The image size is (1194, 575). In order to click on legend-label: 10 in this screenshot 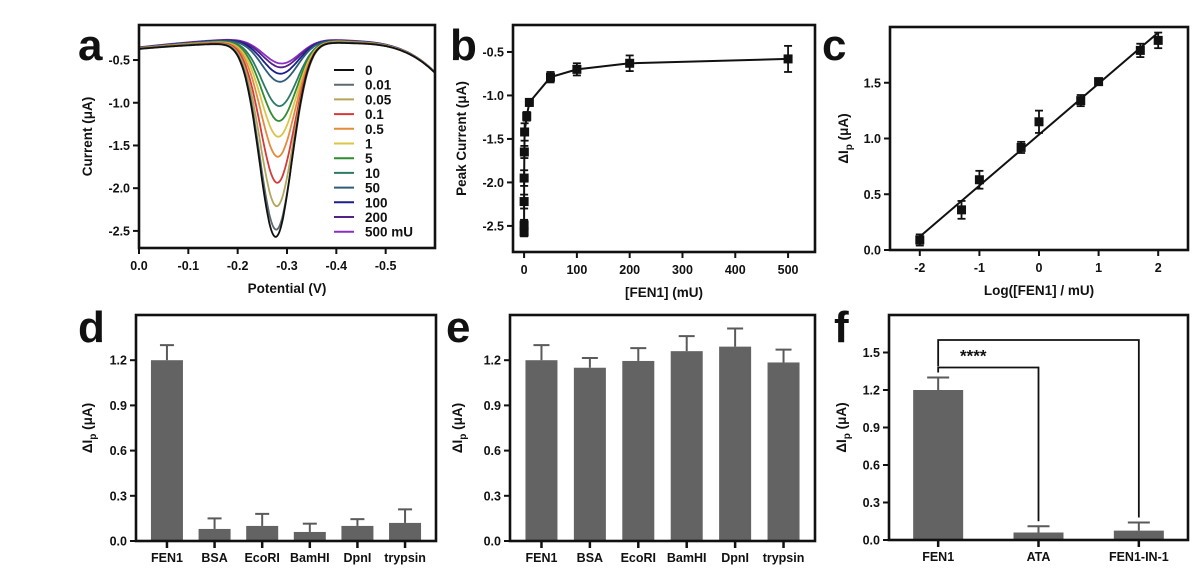, I will do `click(372, 173)`.